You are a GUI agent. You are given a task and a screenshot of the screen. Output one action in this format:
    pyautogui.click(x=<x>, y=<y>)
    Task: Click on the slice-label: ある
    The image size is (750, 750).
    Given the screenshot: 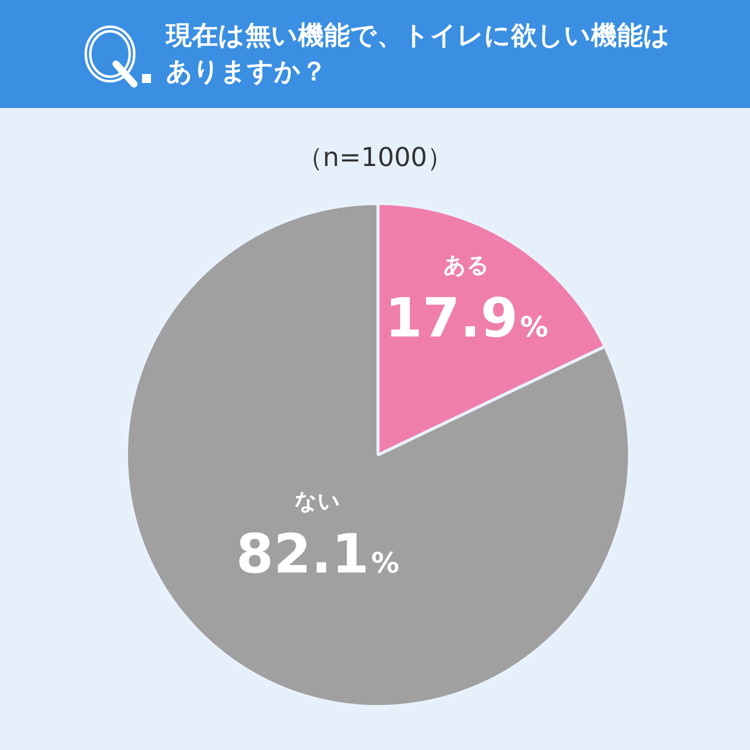 What is the action you would take?
    pyautogui.click(x=467, y=266)
    